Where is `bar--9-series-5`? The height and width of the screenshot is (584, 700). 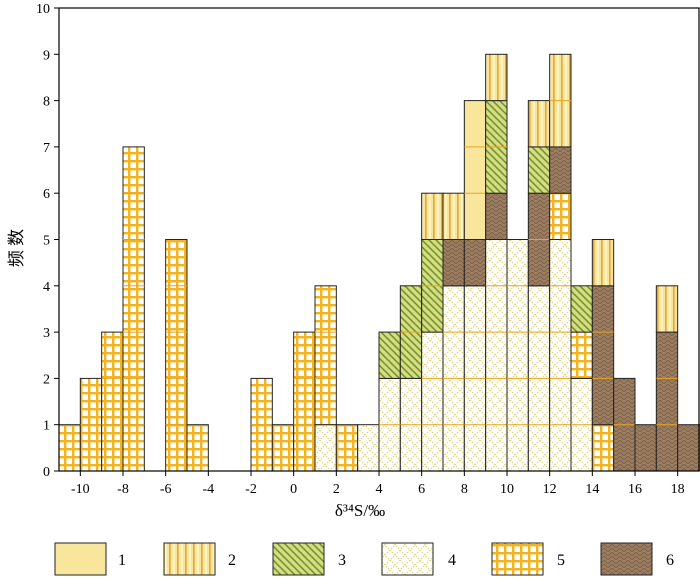 bar--9-series-5 is located at coordinates (112, 401).